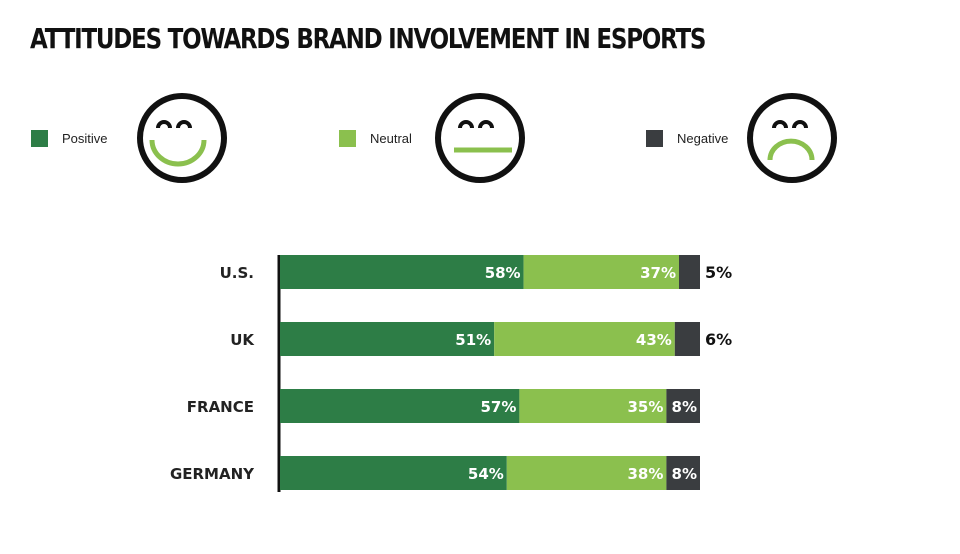 The height and width of the screenshot is (554, 960). I want to click on data-label-neutral-germany: 38%, so click(645, 474).